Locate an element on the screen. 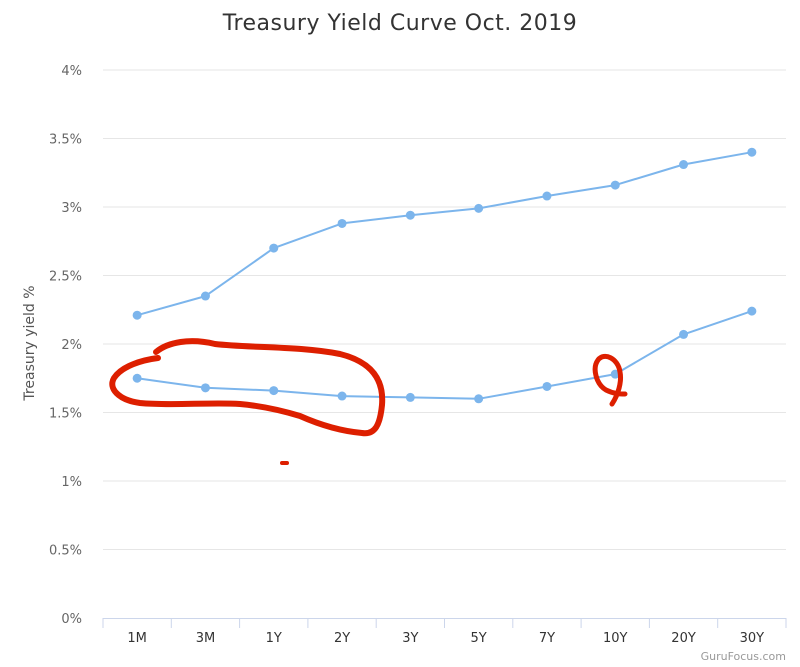  annotation-loop-10y is located at coordinates (610, 380).